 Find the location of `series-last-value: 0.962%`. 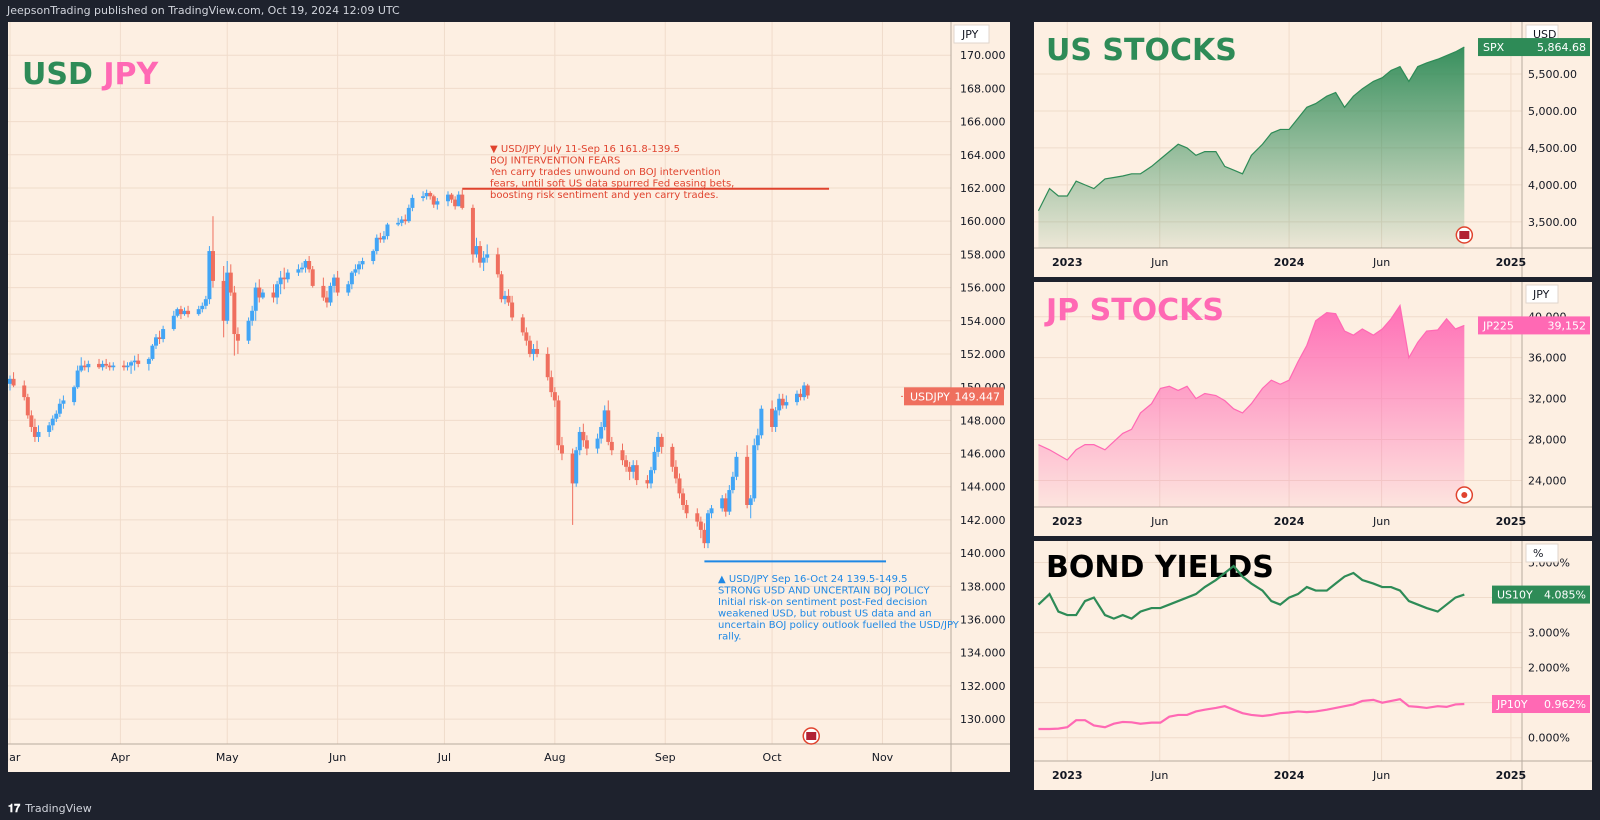

series-last-value: 0.962% is located at coordinates (1565, 704).